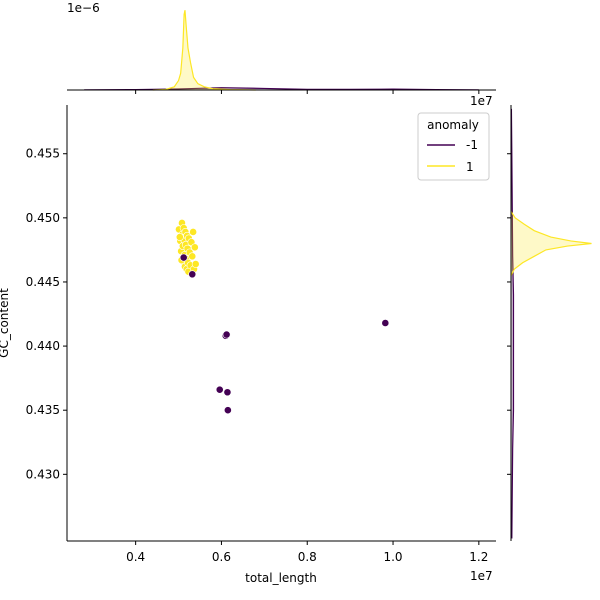 Image resolution: width=600 pixels, height=600 pixels. I want to click on x-tick-label: 1.0, so click(392, 557).